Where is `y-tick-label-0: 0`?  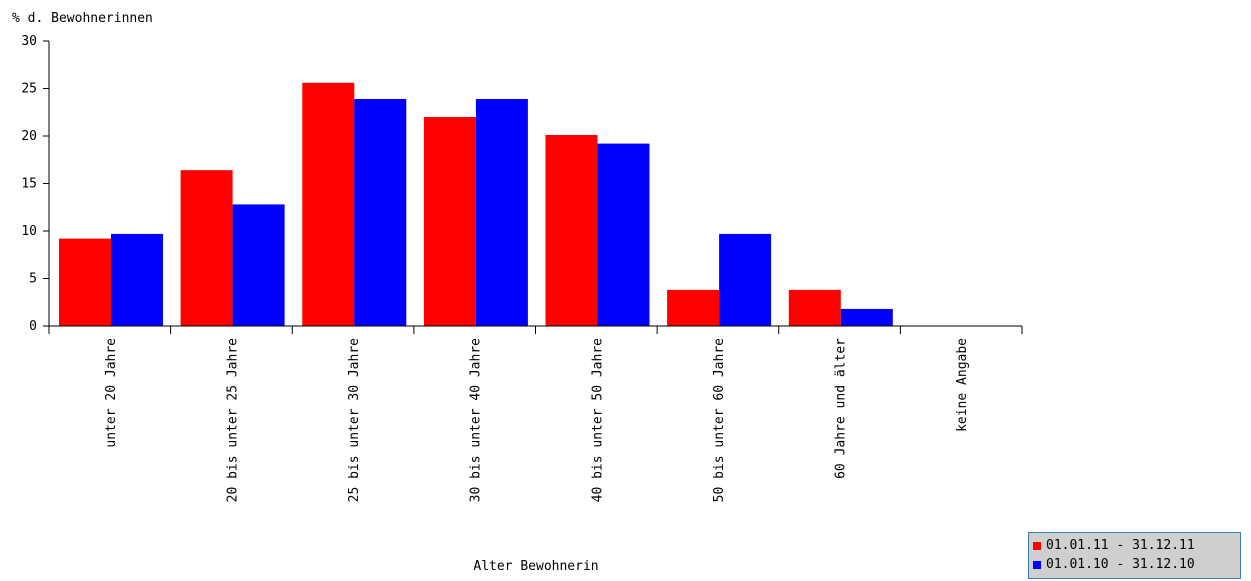 y-tick-label-0: 0 is located at coordinates (33, 326).